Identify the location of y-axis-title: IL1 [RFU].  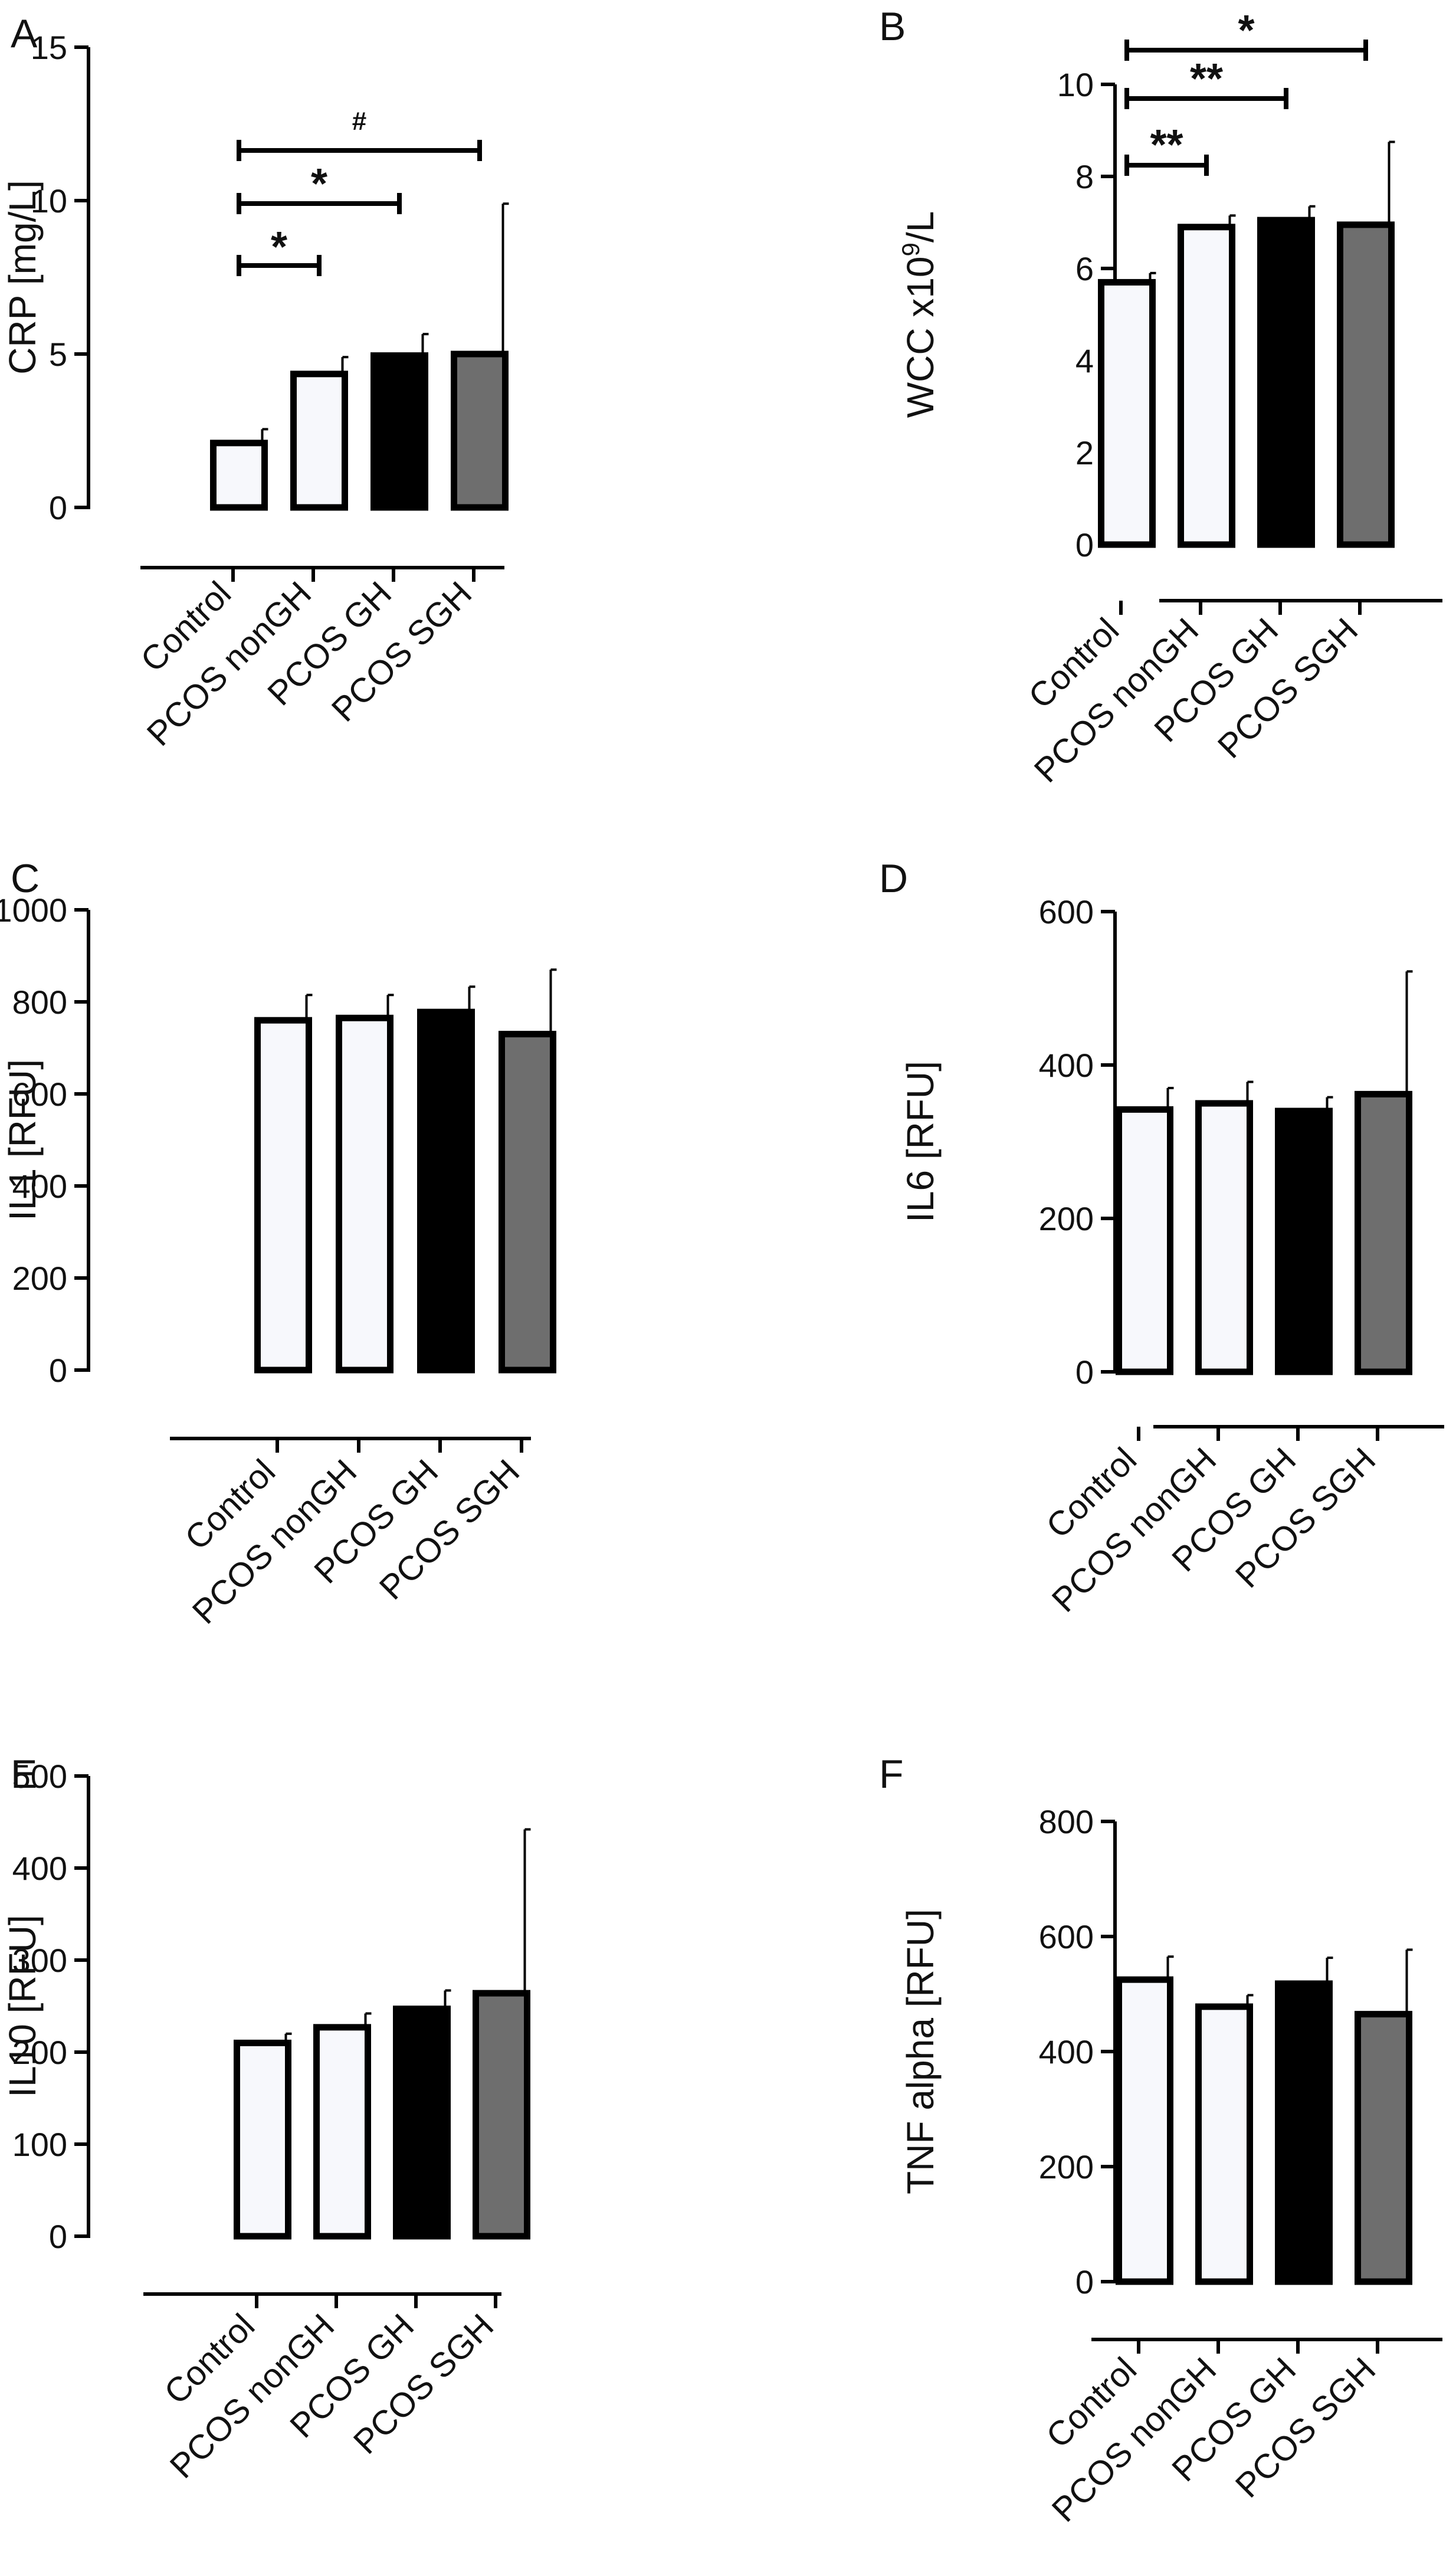
(22, 1140).